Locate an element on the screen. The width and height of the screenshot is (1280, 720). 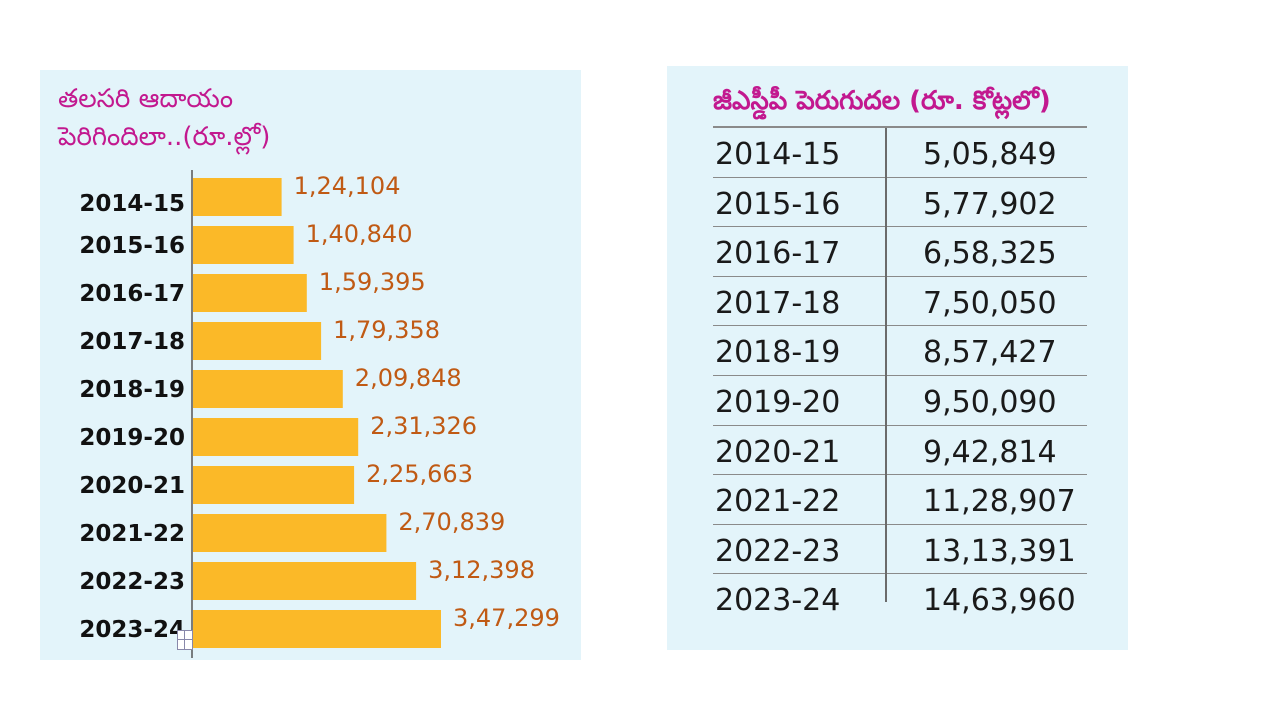
year-label: 2014-15 is located at coordinates (132, 204).